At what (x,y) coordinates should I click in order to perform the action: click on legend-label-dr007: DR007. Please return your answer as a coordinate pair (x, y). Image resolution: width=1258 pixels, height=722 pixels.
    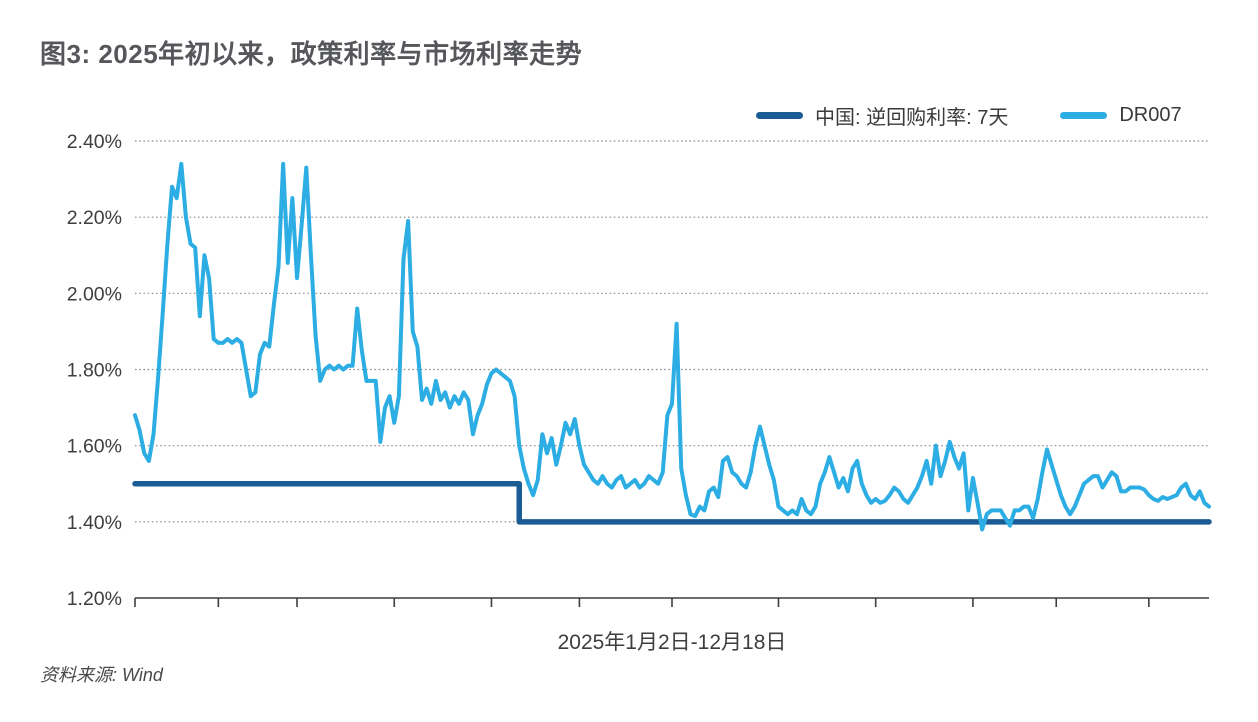
    Looking at the image, I should click on (1150, 115).